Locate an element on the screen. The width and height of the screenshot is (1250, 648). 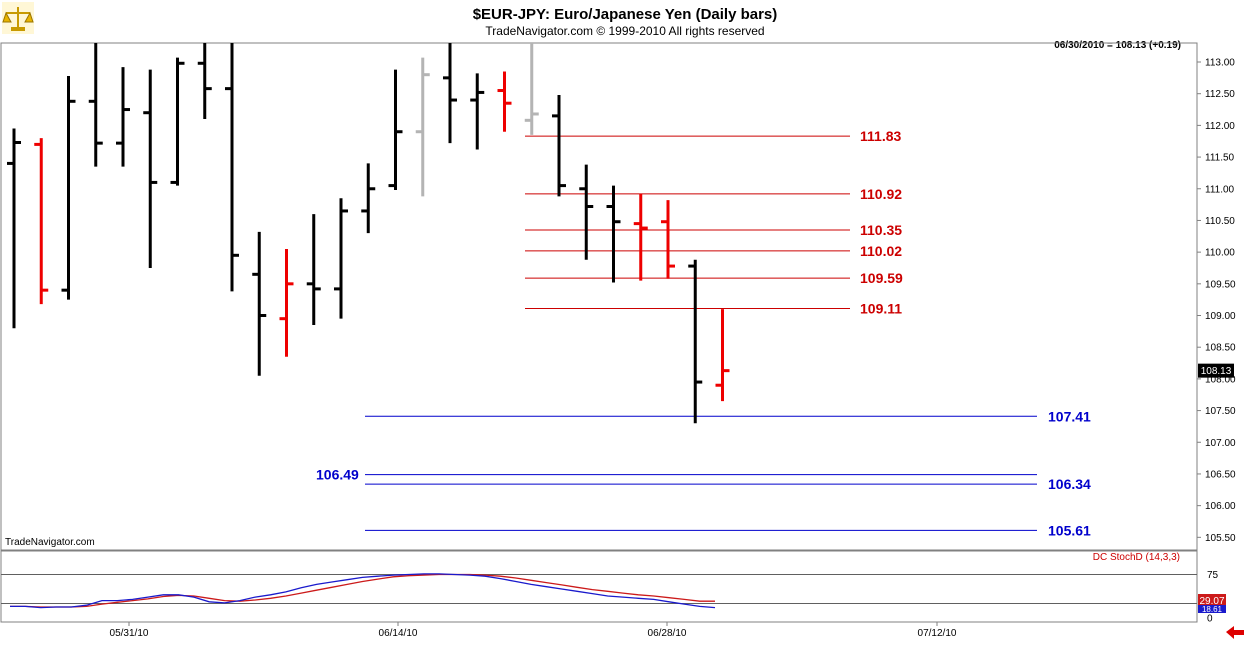
scales-logo-icon is located at coordinates (18, 18).